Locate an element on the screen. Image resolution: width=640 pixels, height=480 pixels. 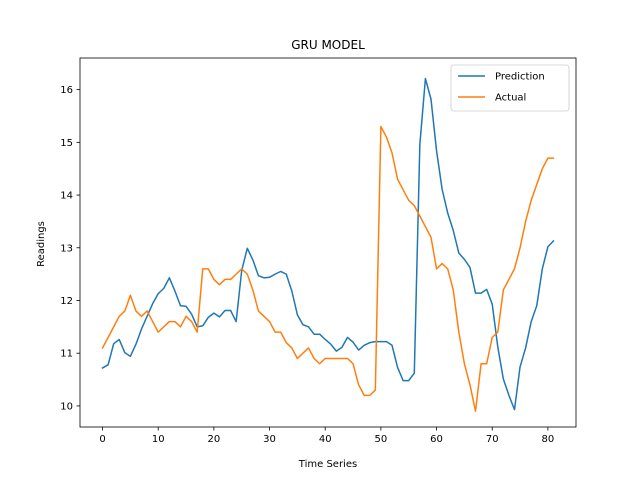
y-tick-label: 16 is located at coordinates (66, 90).